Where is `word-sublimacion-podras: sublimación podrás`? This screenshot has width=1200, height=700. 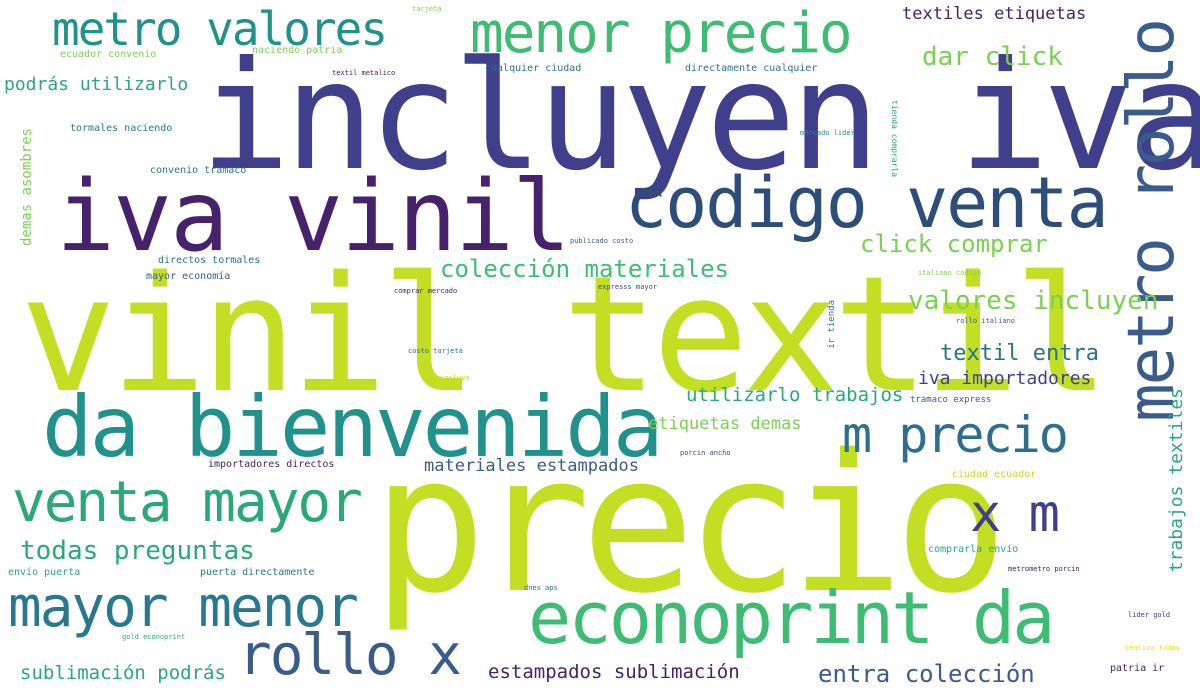 word-sublimacion-podras: sublimación podrás is located at coordinates (123, 673).